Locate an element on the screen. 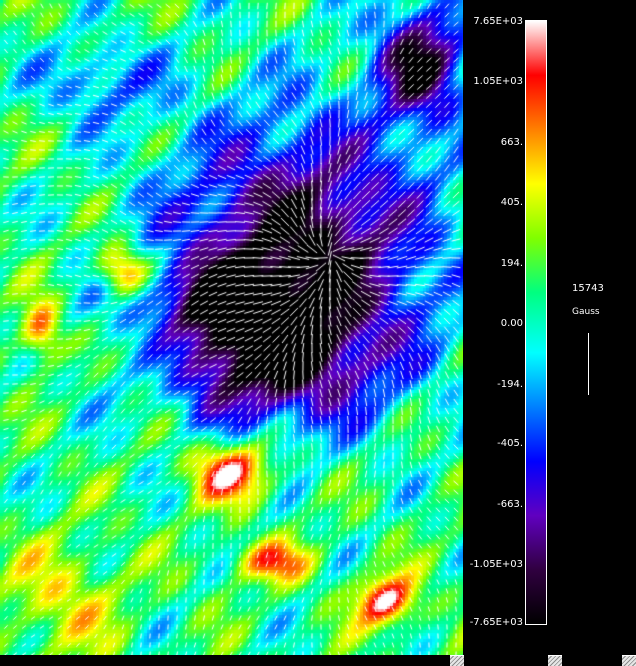 The image size is (636, 666). colorbar-tick-label: -194. is located at coordinates (510, 384).